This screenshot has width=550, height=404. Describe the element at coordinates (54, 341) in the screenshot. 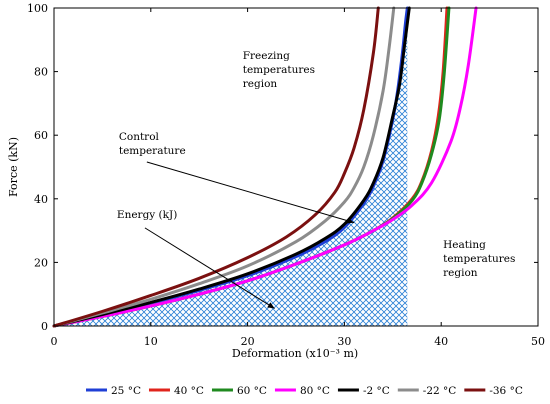

I see `x-tick-label: 0` at that location.